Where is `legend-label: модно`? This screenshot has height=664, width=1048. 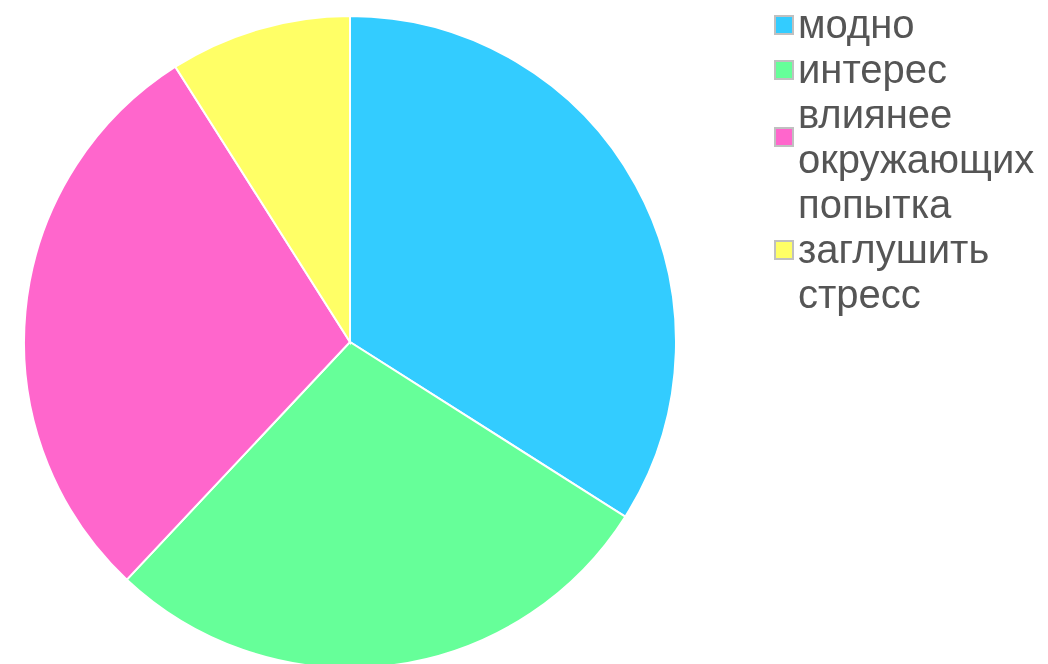
legend-label: модно is located at coordinates (857, 24).